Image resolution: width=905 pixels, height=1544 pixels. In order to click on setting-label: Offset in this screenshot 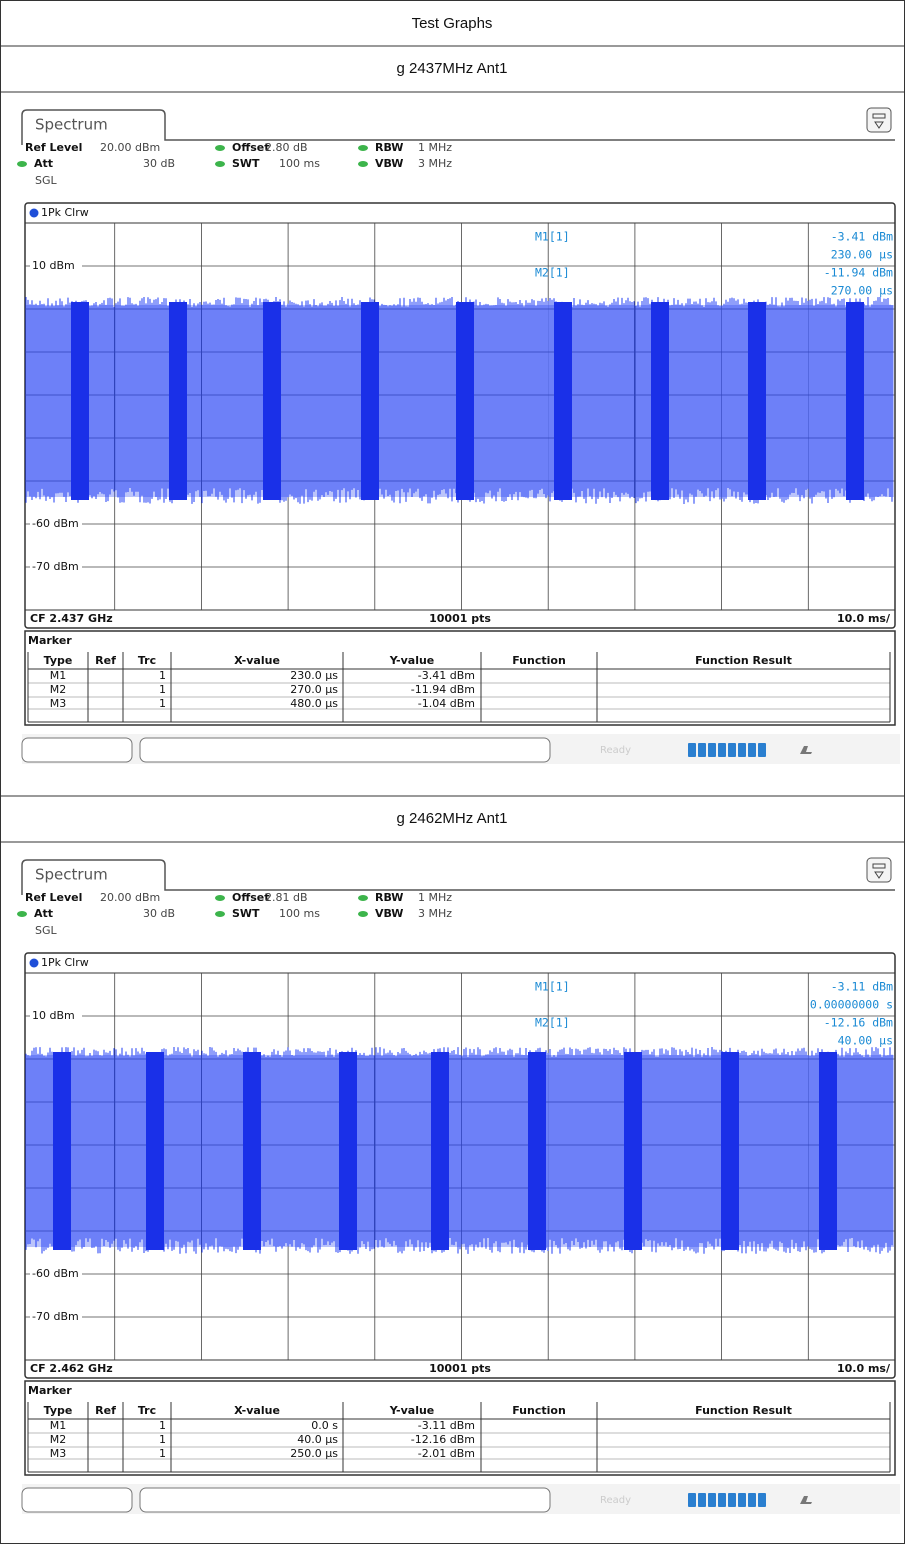, I will do `click(251, 897)`.